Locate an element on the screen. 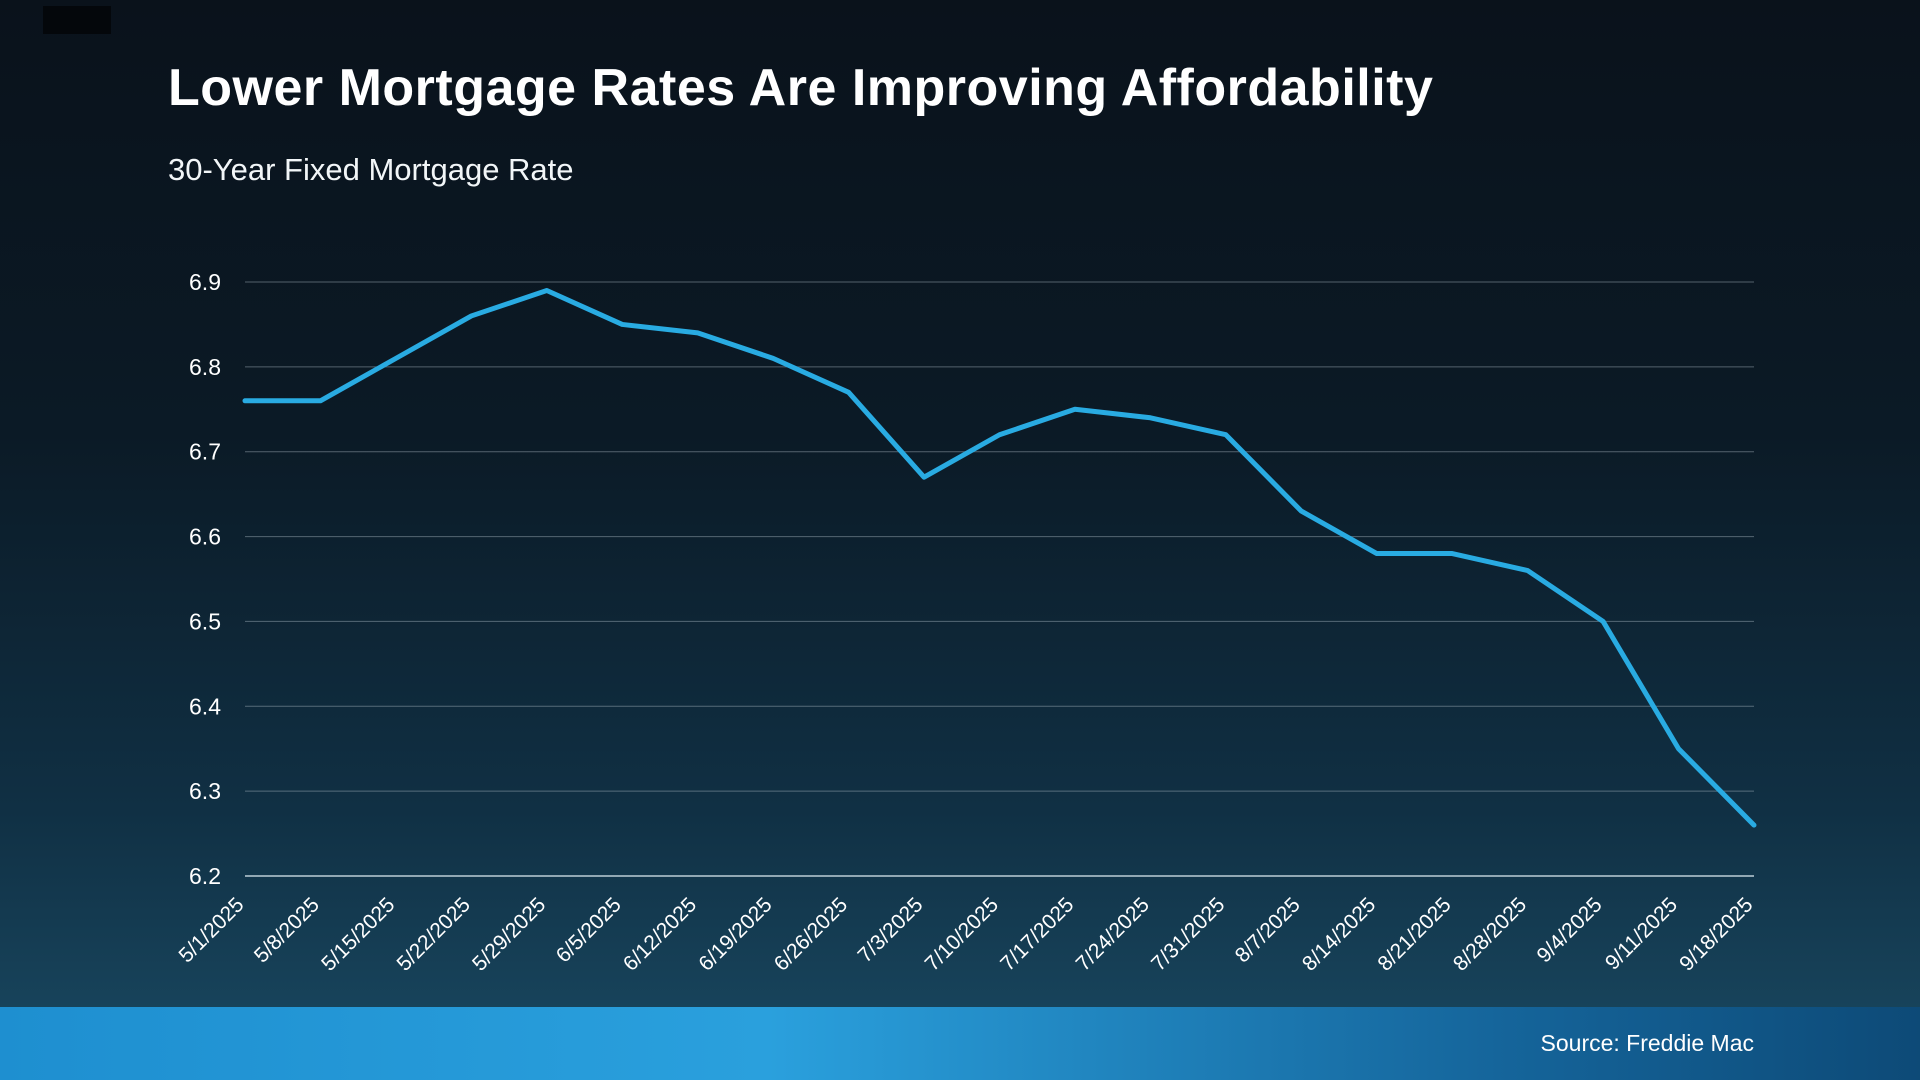  x-axis-tick-label: 8/21/2025 is located at coordinates (1414, 934).